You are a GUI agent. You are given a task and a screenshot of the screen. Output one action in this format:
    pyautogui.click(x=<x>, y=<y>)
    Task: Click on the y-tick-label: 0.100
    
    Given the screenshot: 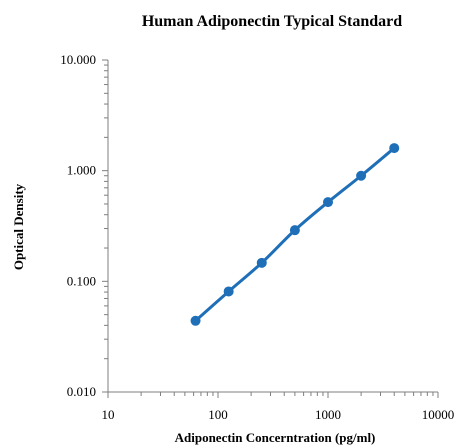 What is the action you would take?
    pyautogui.click(x=81, y=280)
    